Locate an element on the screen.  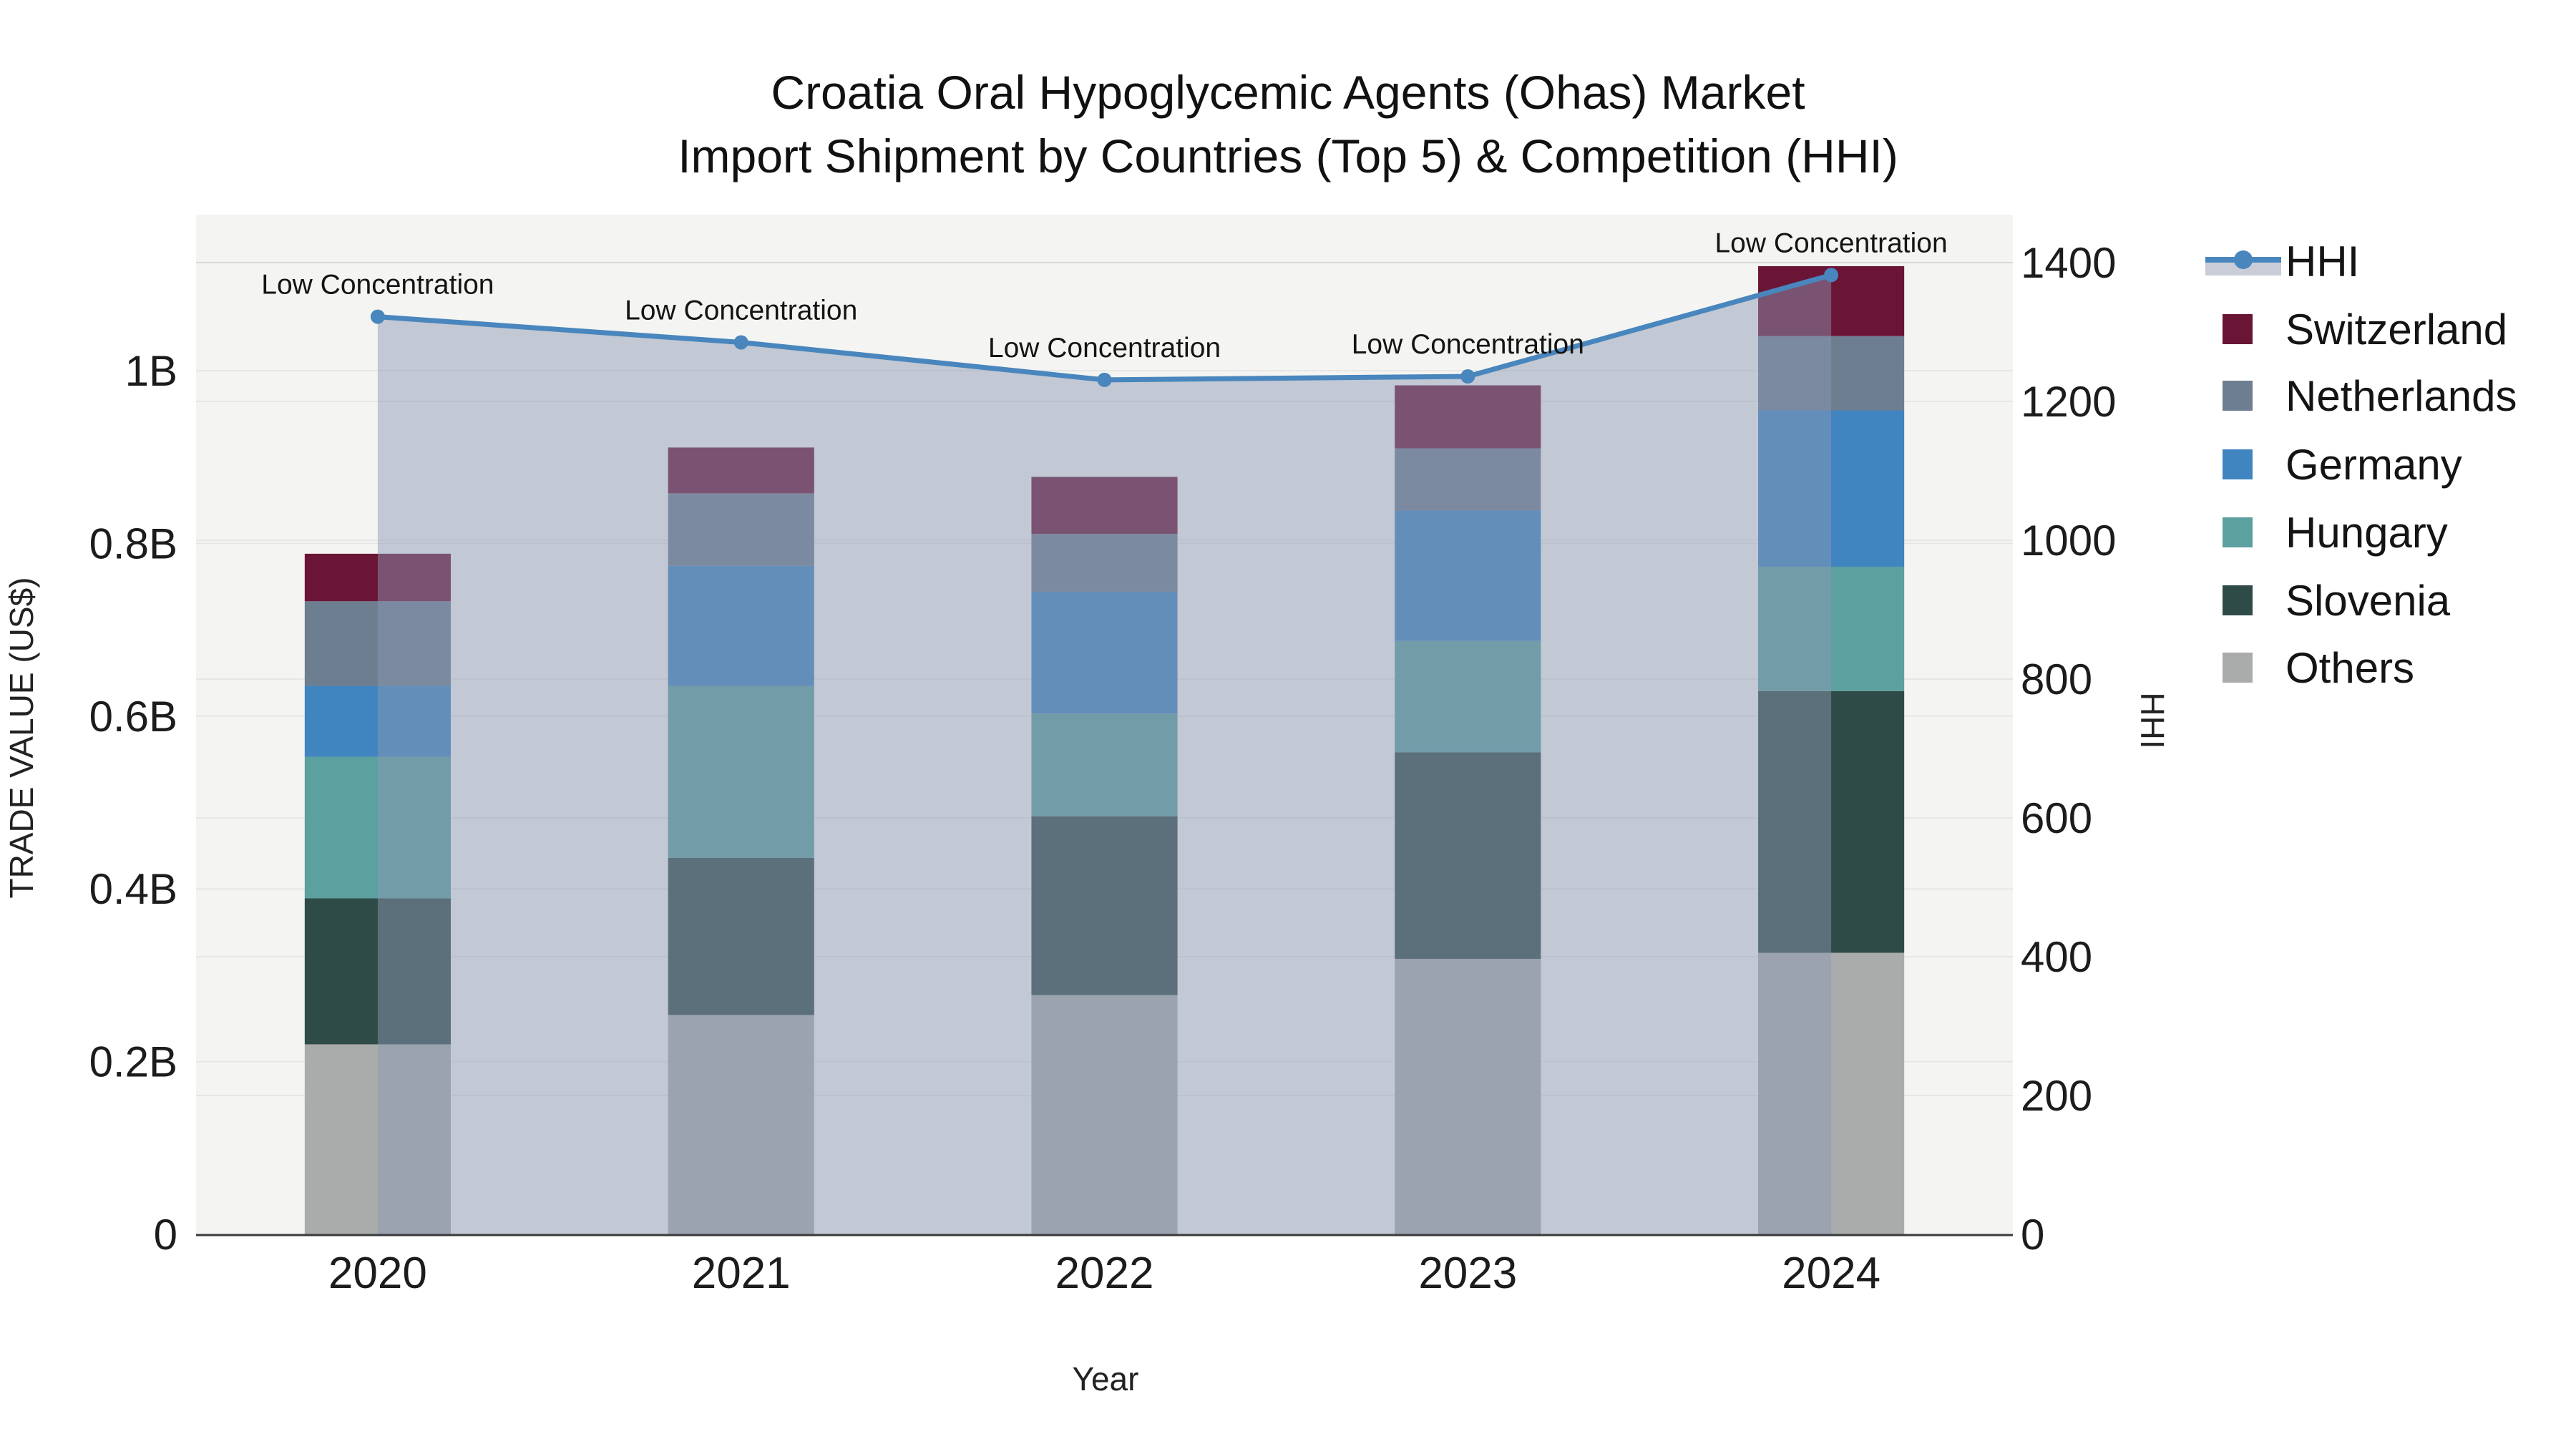
y-tick-label: 0.6B is located at coordinates (133, 717).